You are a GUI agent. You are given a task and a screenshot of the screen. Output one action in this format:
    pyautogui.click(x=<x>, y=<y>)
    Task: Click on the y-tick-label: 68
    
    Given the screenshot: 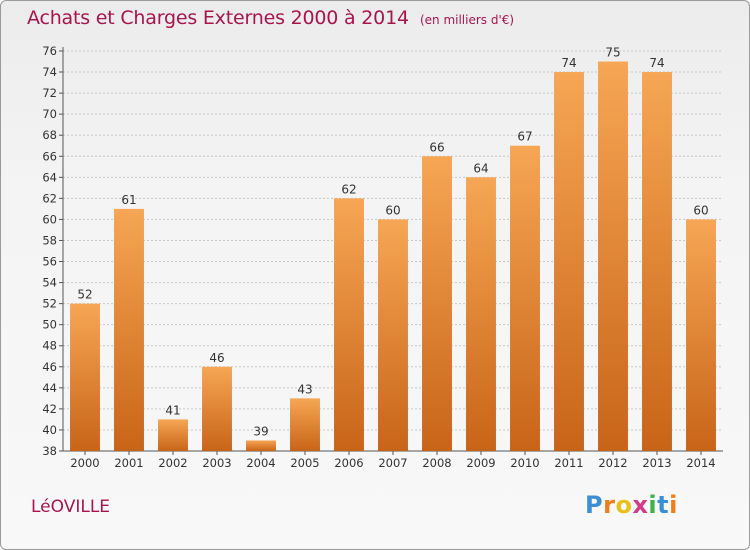 What is the action you would take?
    pyautogui.click(x=49, y=135)
    